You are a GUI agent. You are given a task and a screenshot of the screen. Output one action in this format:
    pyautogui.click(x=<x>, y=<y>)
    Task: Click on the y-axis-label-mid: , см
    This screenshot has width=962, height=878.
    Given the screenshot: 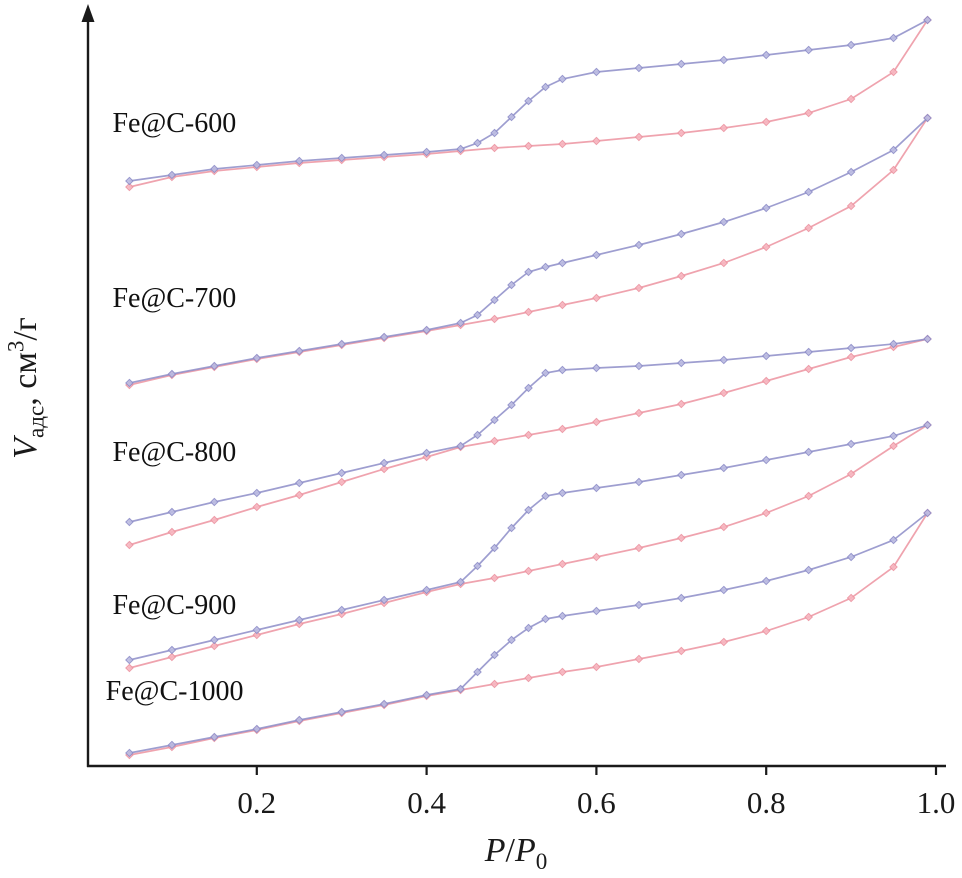 What is the action you would take?
    pyautogui.click(x=25, y=379)
    